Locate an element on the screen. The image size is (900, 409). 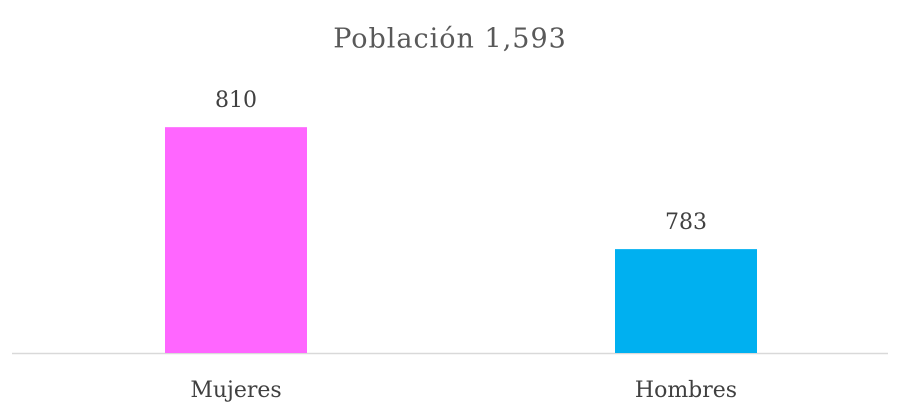
x-tick-label: Hombres is located at coordinates (686, 390).